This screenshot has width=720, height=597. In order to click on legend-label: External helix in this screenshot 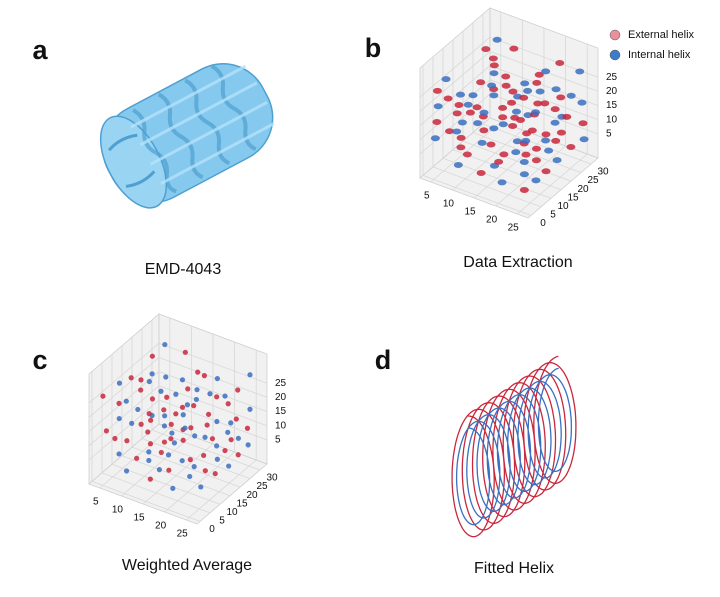, I will do `click(661, 35)`.